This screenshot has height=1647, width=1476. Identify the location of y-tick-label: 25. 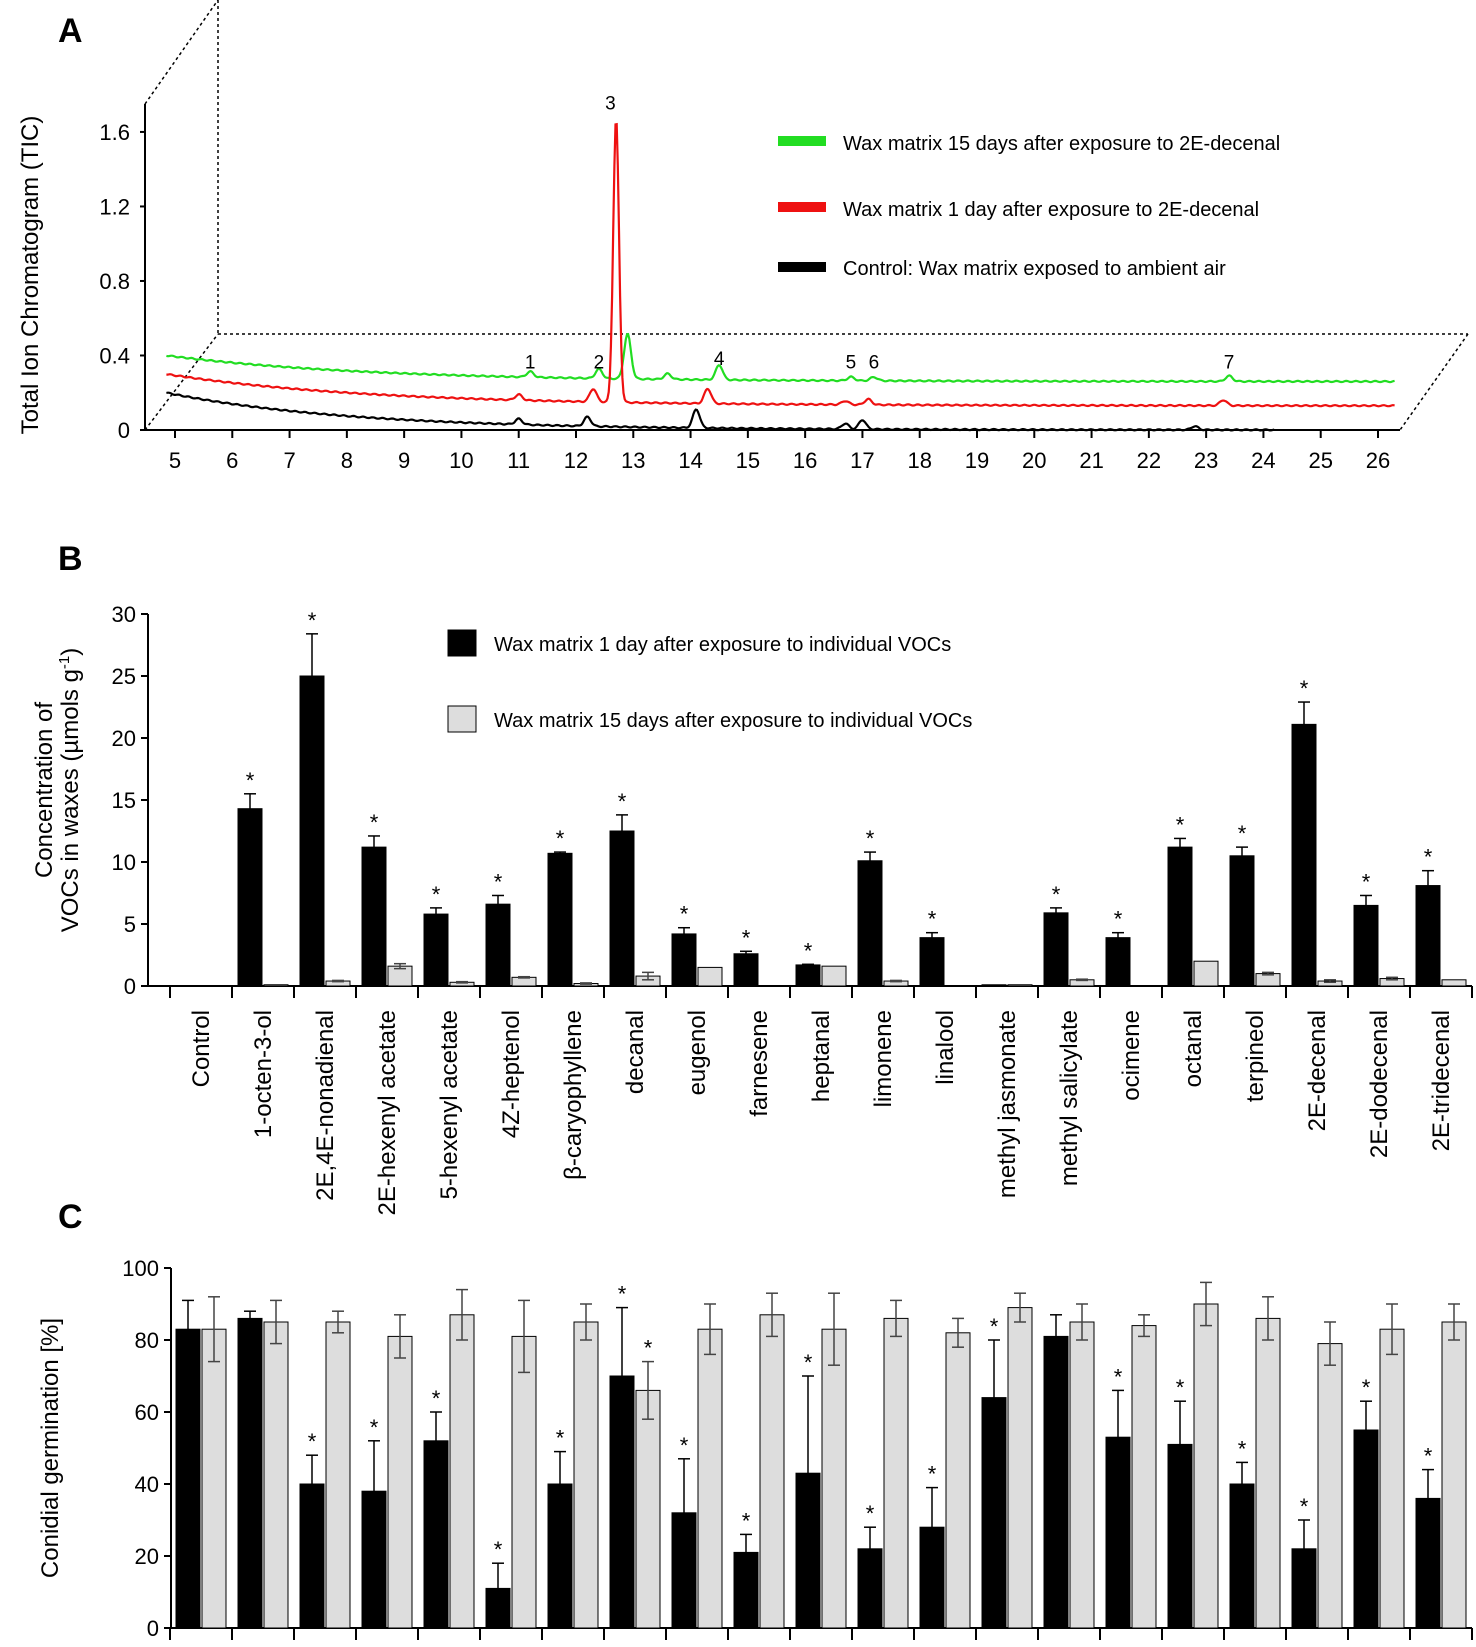
(124, 676).